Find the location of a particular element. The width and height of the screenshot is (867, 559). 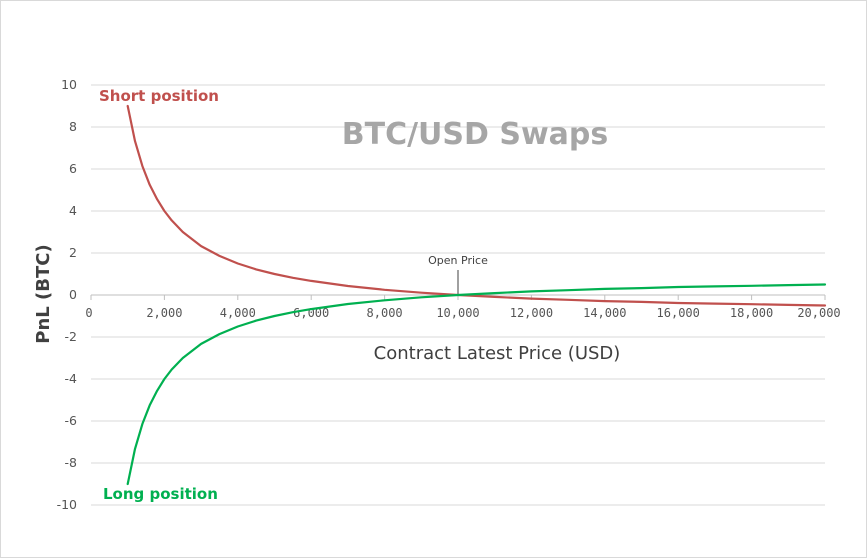

open-price-label: Open Price is located at coordinates (458, 260).